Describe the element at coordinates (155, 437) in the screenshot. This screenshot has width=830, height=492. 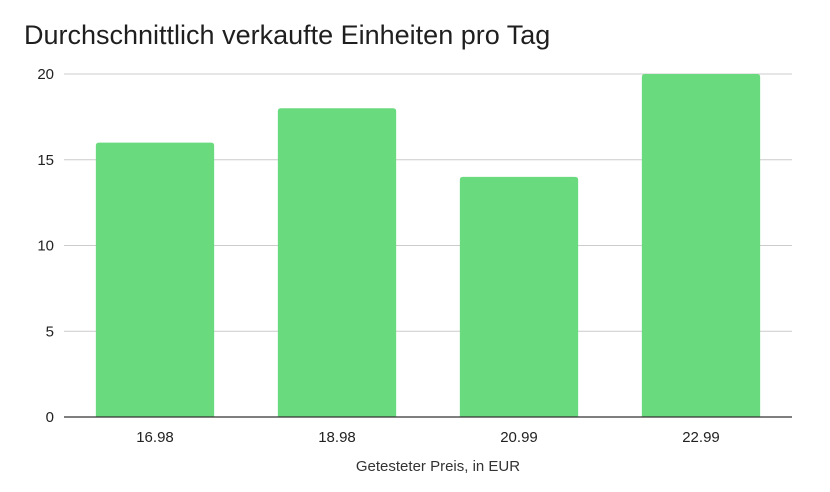
I see `x-tick-label-0: 16.98` at that location.